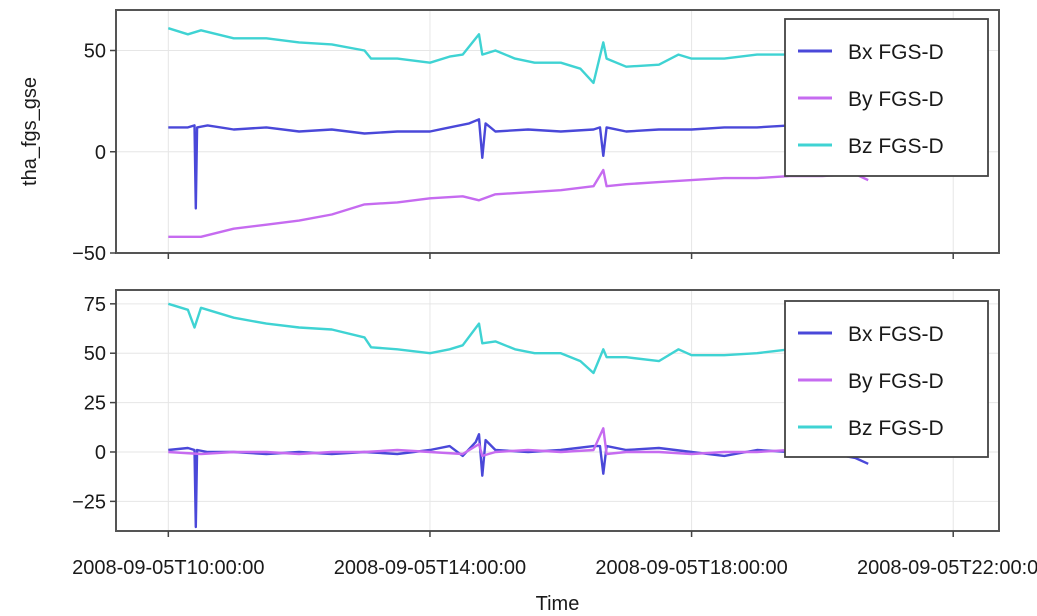 The height and width of the screenshot is (616, 1037). What do you see at coordinates (168, 568) in the screenshot?
I see `x-tick-label: 2008-09-05T10:00:00` at bounding box center [168, 568].